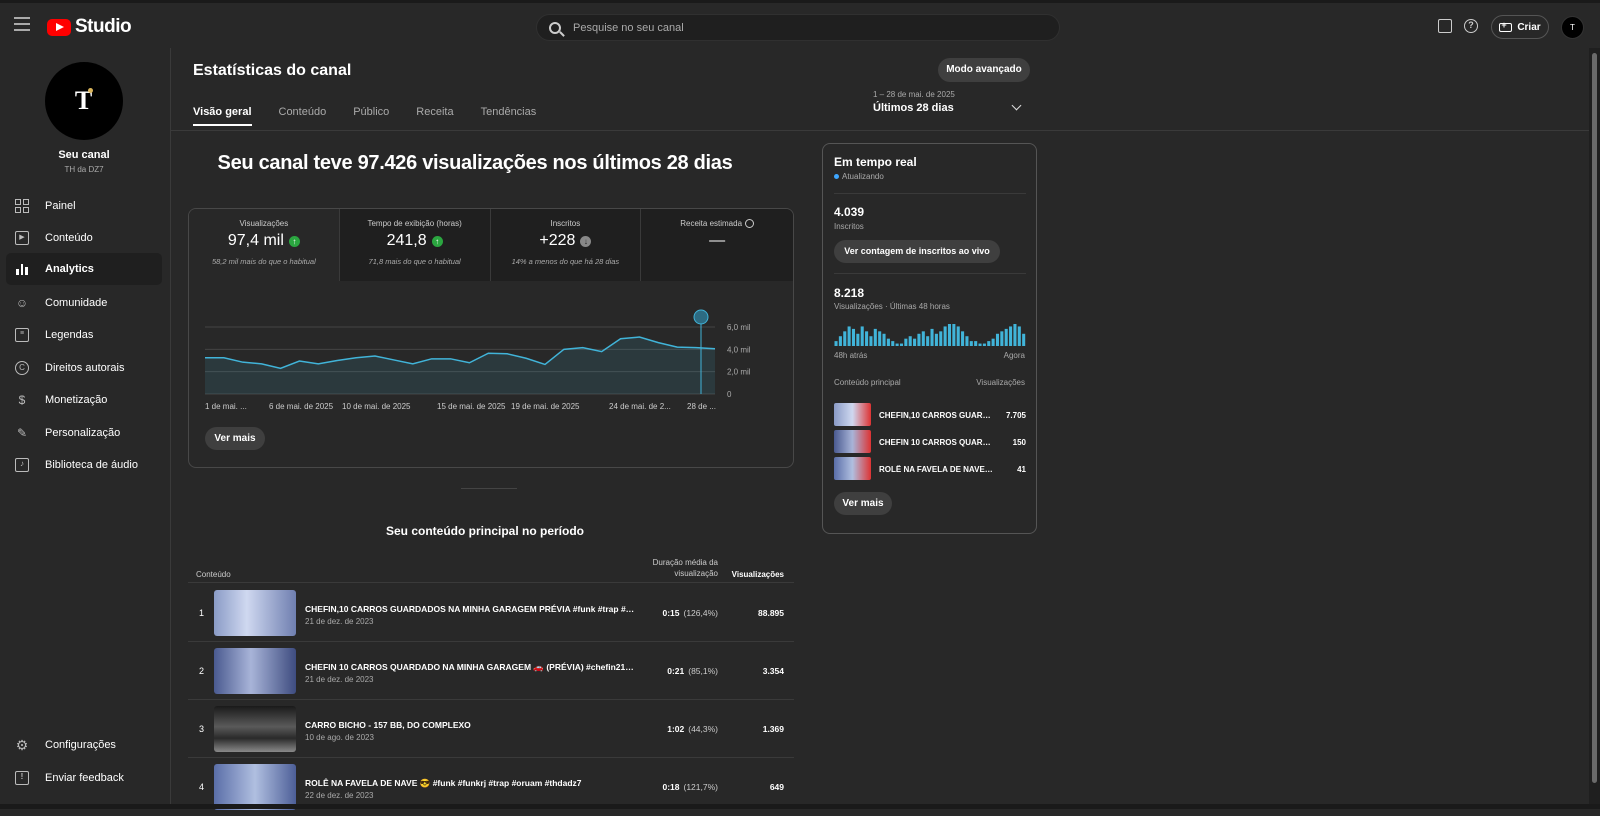 Image resolution: width=1600 pixels, height=816 pixels. Describe the element at coordinates (435, 112) in the screenshot. I see `tab-revenue: Receita` at that location.